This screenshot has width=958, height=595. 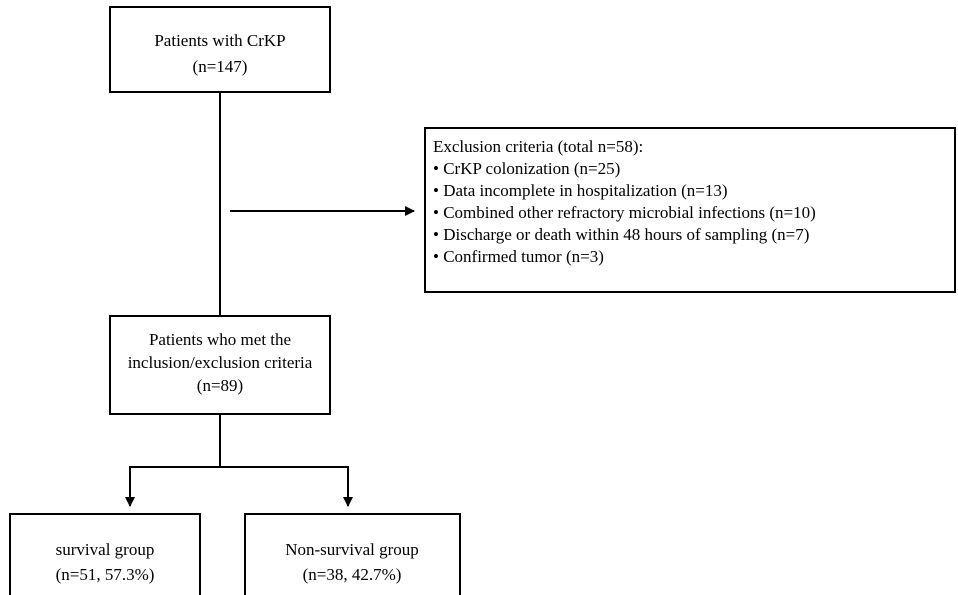 What do you see at coordinates (538, 146) in the screenshot?
I see `exclusion-title: Exclusion criteria (total n=58):` at bounding box center [538, 146].